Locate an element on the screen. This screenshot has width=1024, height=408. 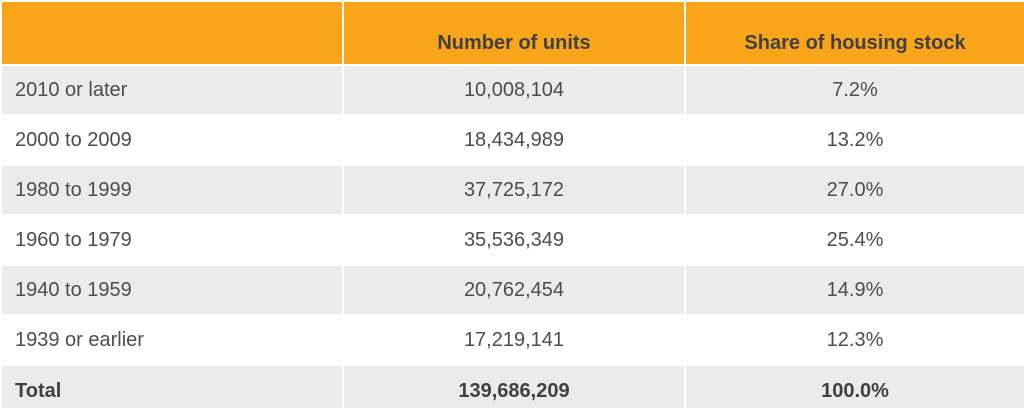
units-value: 17,219,141 is located at coordinates (514, 340).